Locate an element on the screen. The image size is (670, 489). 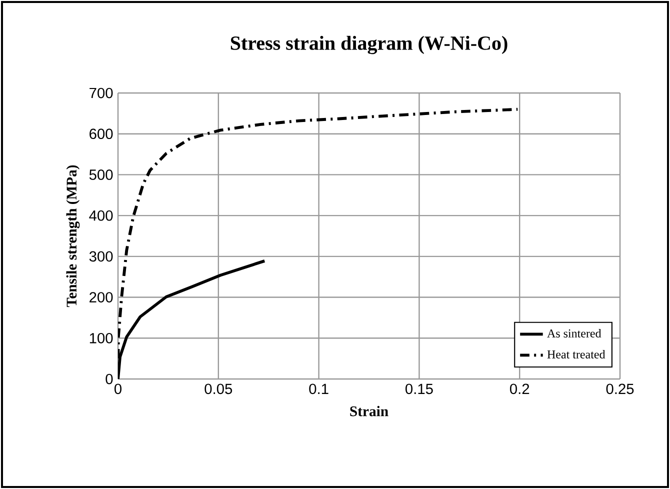
x-tick-label: 0.1 is located at coordinates (318, 389).